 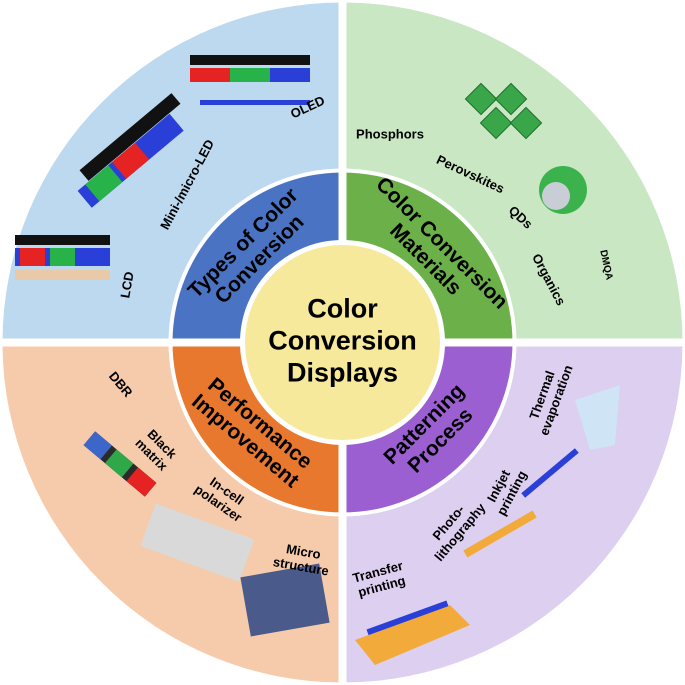 What do you see at coordinates (303, 551) in the screenshot?
I see `item-label: Micro` at bounding box center [303, 551].